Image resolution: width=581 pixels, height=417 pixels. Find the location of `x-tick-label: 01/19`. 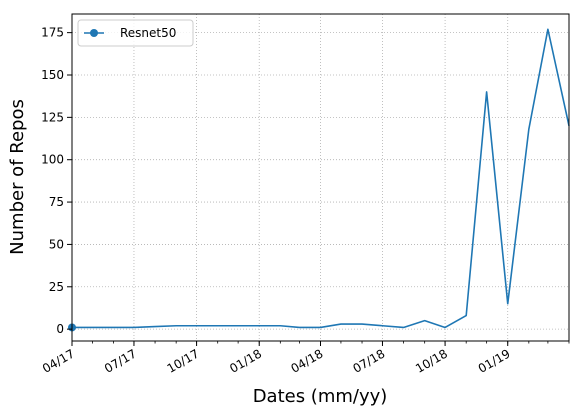

x-tick-label: 01/19 is located at coordinates (494, 360).